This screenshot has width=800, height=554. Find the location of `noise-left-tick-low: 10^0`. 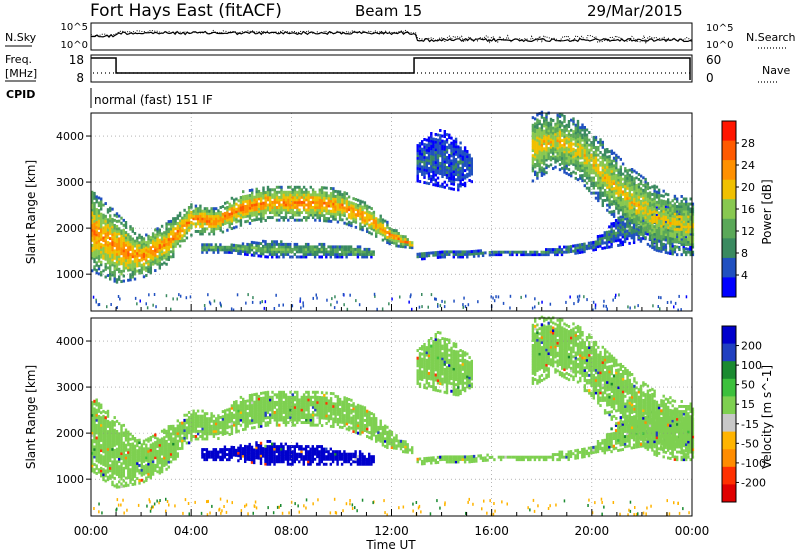

noise-left-tick-low: 10^0 is located at coordinates (74, 45).